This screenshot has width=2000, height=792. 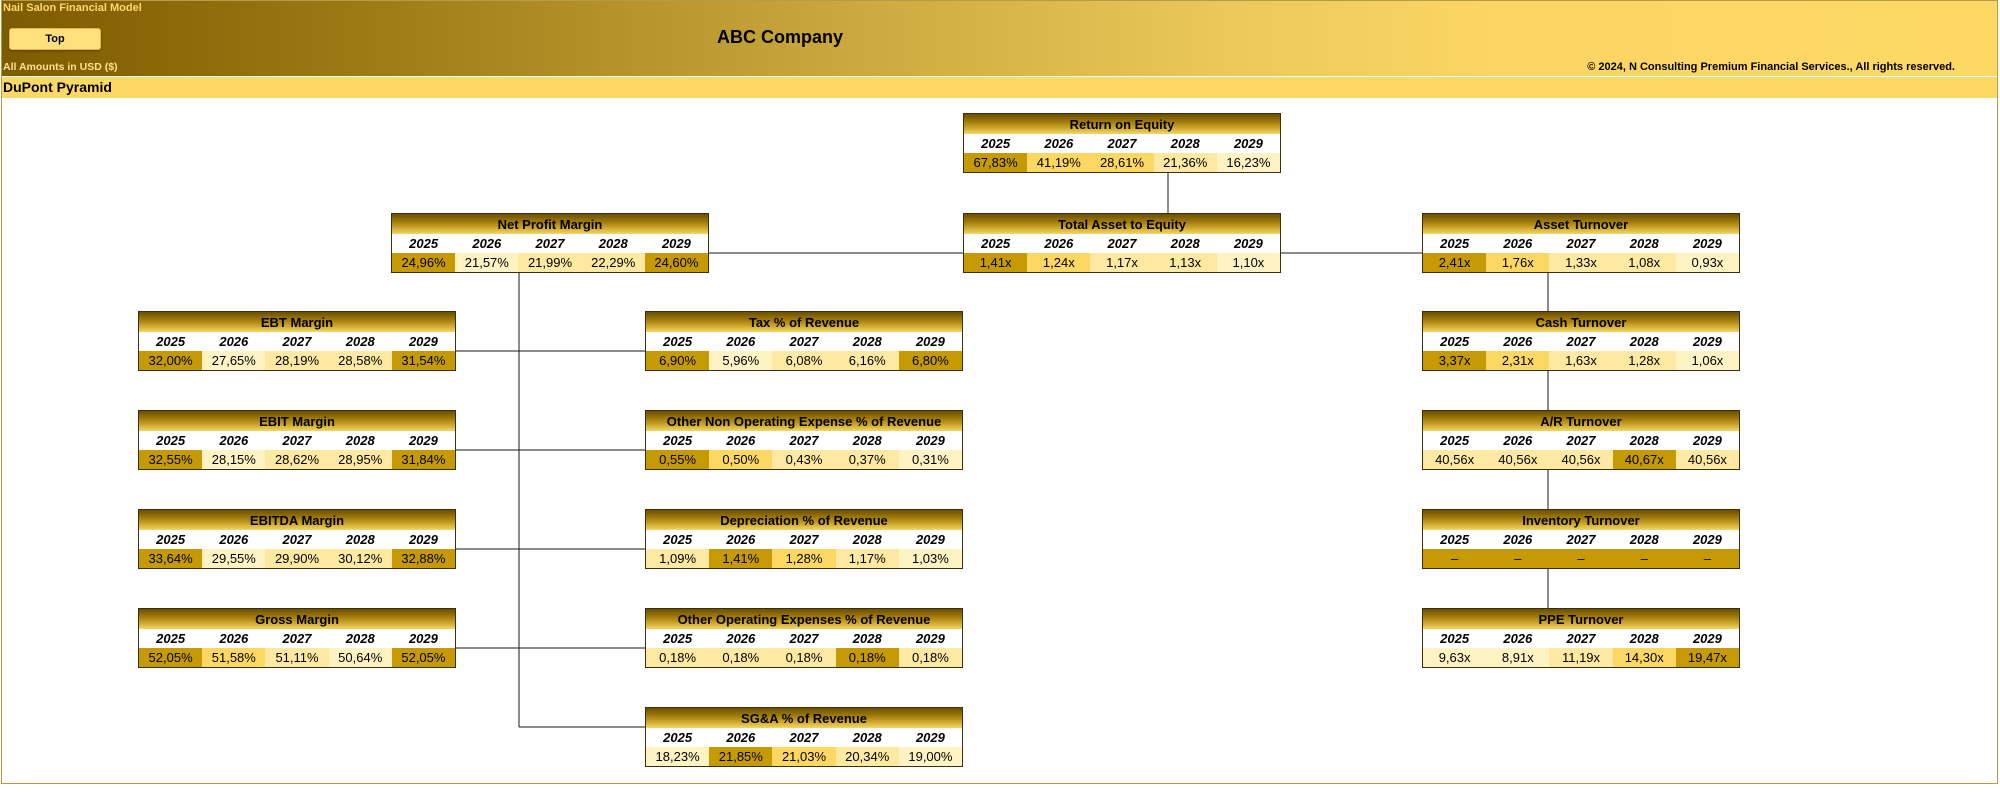 What do you see at coordinates (1248, 262) in the screenshot?
I see `value-cell: 1,10x` at bounding box center [1248, 262].